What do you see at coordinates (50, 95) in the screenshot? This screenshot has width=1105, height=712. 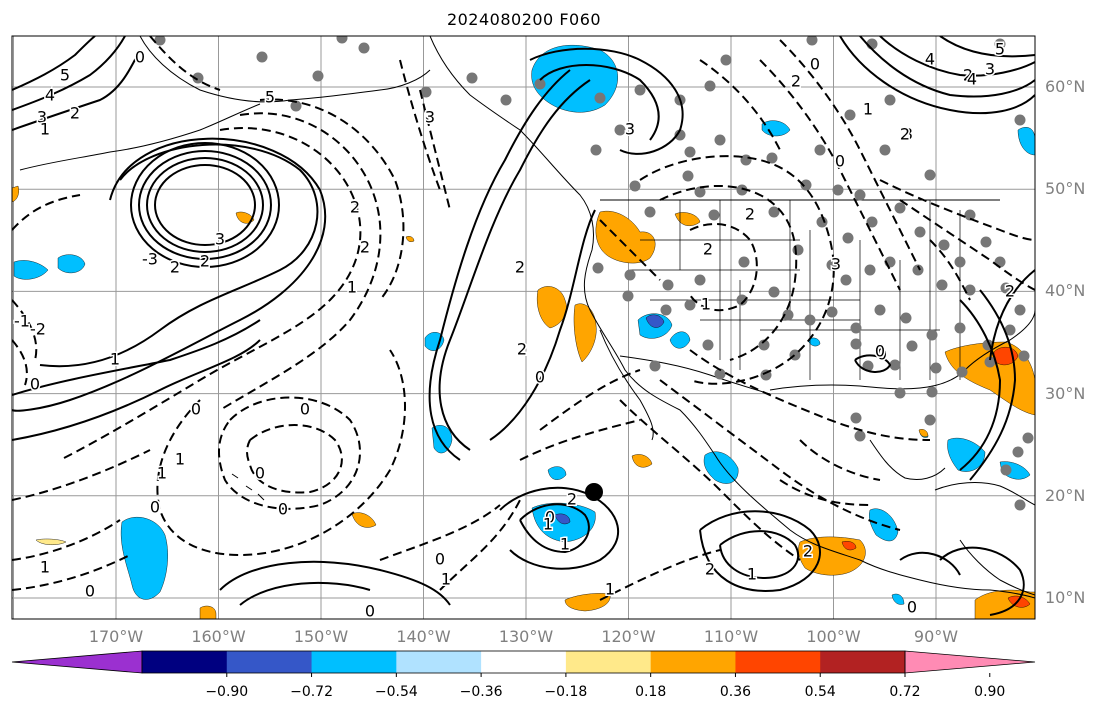 I see `contour-label: 4` at bounding box center [50, 95].